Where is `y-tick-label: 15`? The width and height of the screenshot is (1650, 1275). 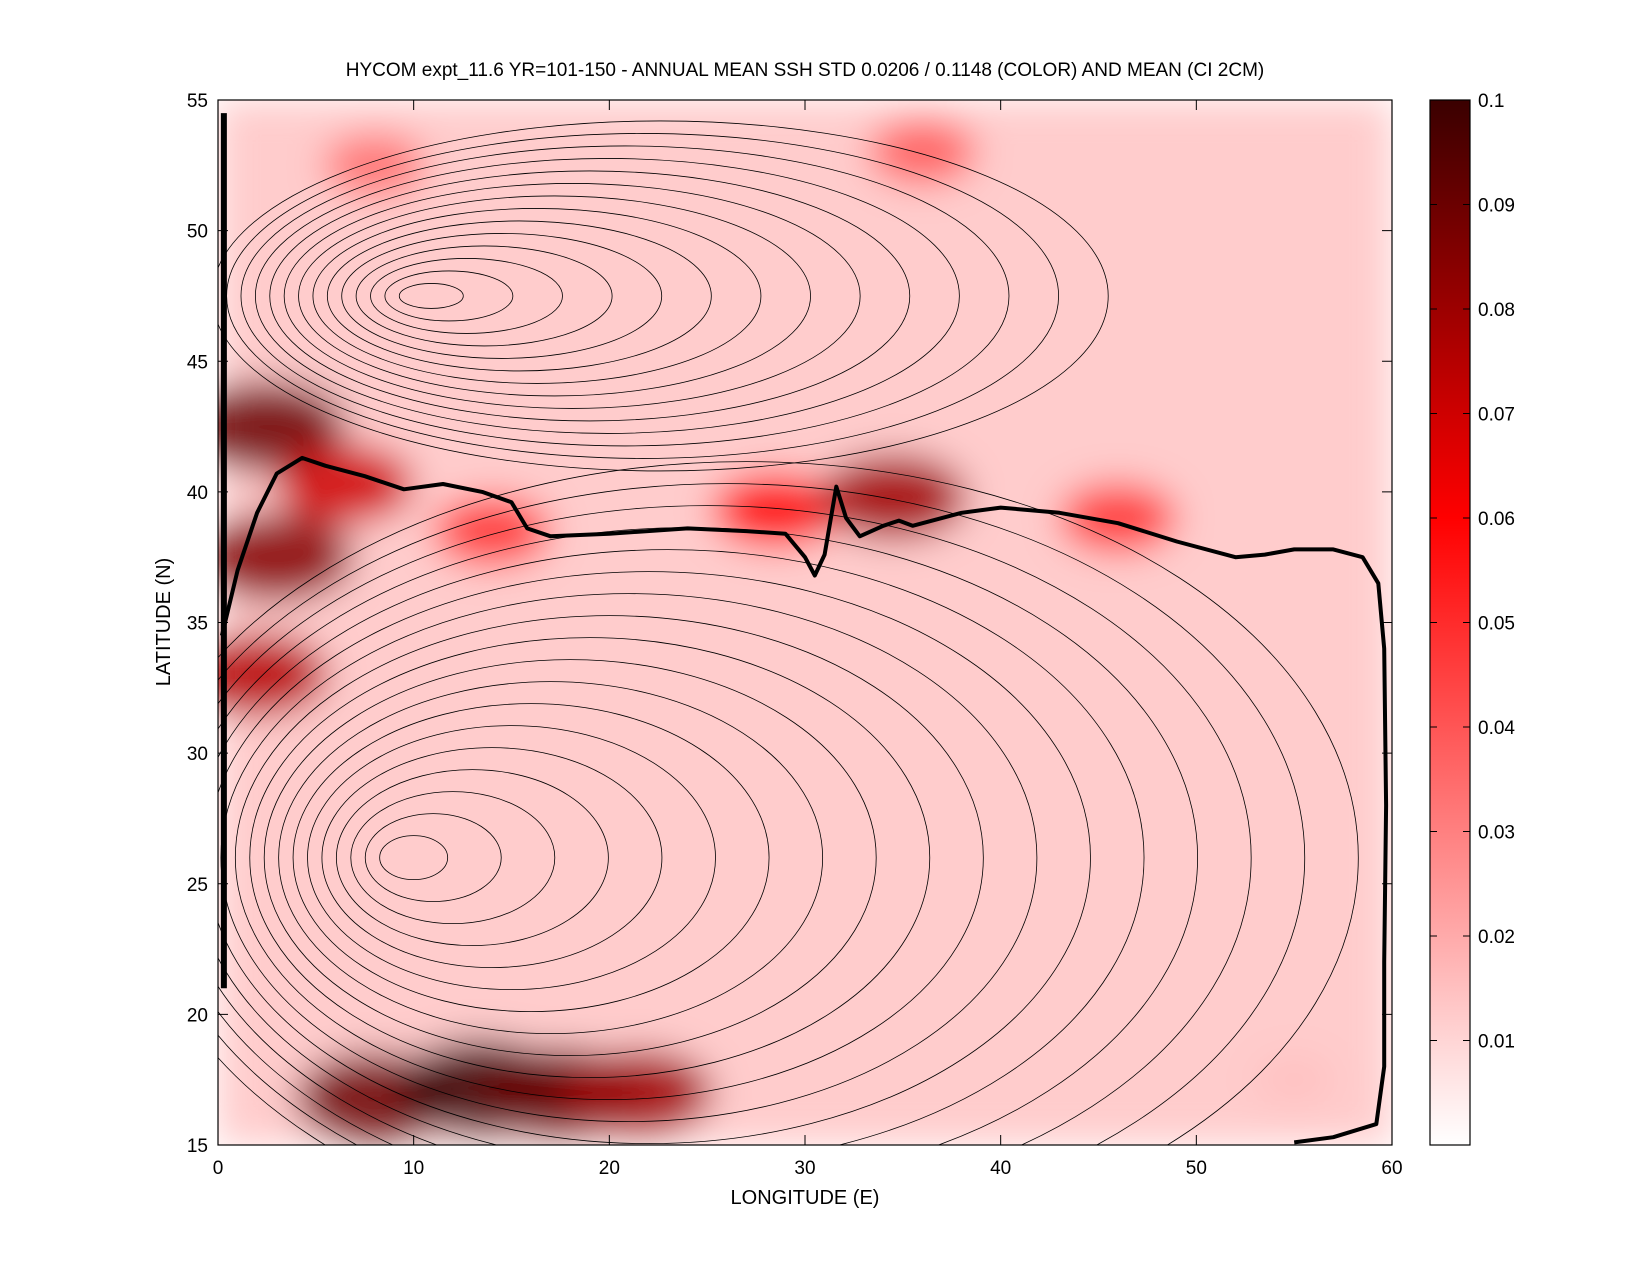
y-tick-label: 15 is located at coordinates (197, 1146).